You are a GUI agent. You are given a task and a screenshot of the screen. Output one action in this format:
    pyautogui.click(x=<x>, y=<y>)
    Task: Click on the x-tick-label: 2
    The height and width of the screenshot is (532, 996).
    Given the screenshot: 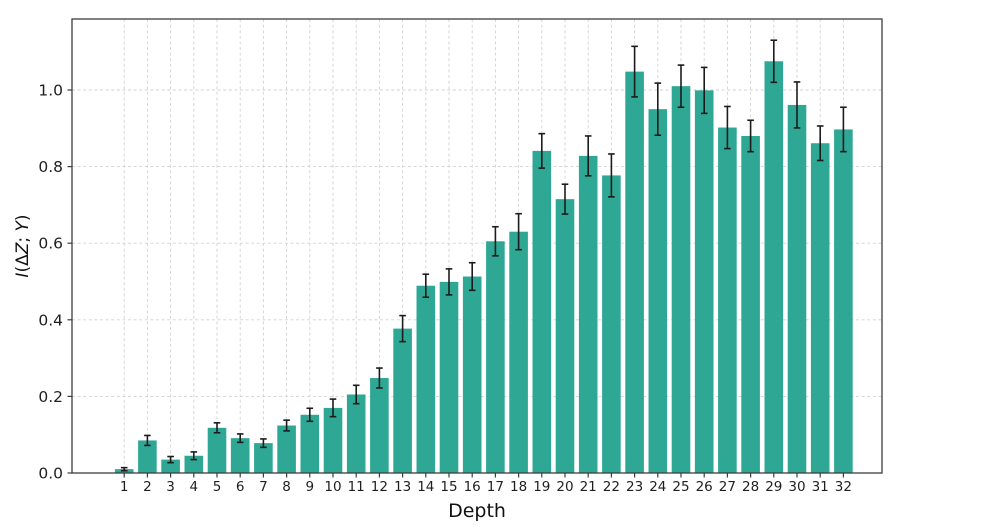 What is the action you would take?
    pyautogui.click(x=147, y=487)
    